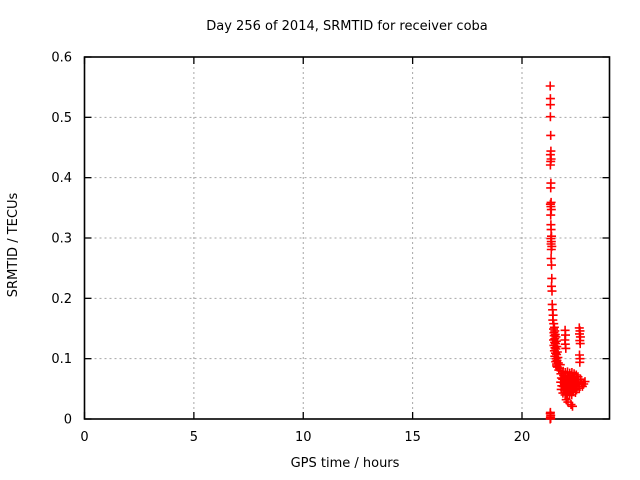 The image size is (640, 480). What do you see at coordinates (303, 437) in the screenshot?
I see `x-tick-label: 10` at bounding box center [303, 437].